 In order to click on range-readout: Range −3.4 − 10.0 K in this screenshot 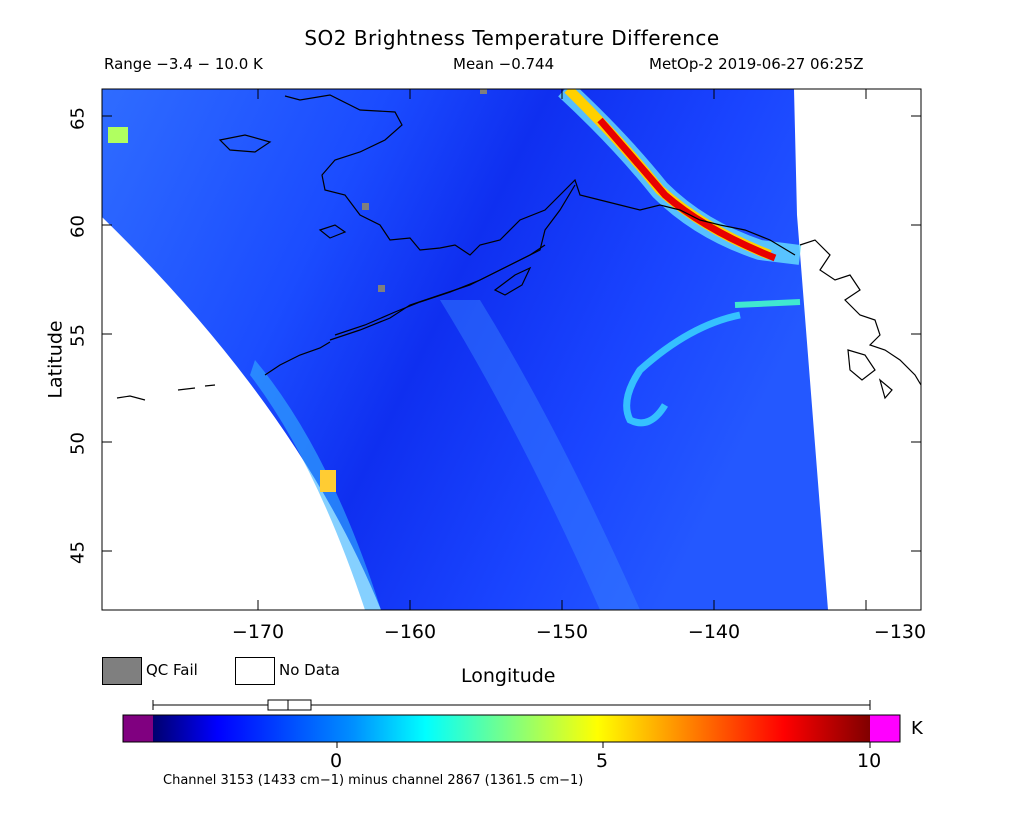, I will do `click(183, 64)`.